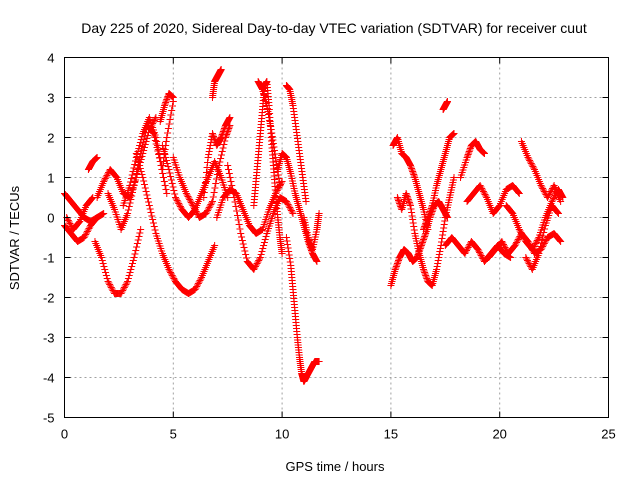 The height and width of the screenshot is (480, 640). What do you see at coordinates (49, 338) in the screenshot?
I see `y-tick-label: -3` at bounding box center [49, 338].